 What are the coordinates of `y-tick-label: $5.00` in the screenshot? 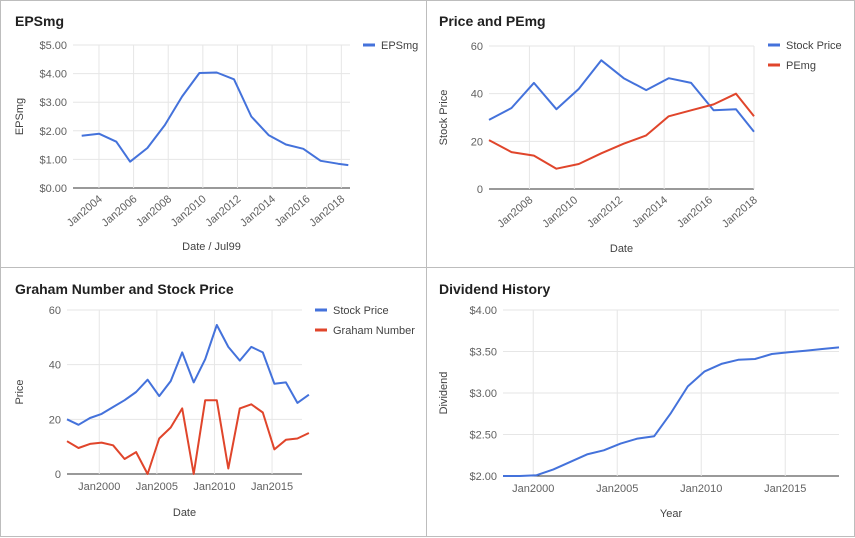 It's located at (53, 46).